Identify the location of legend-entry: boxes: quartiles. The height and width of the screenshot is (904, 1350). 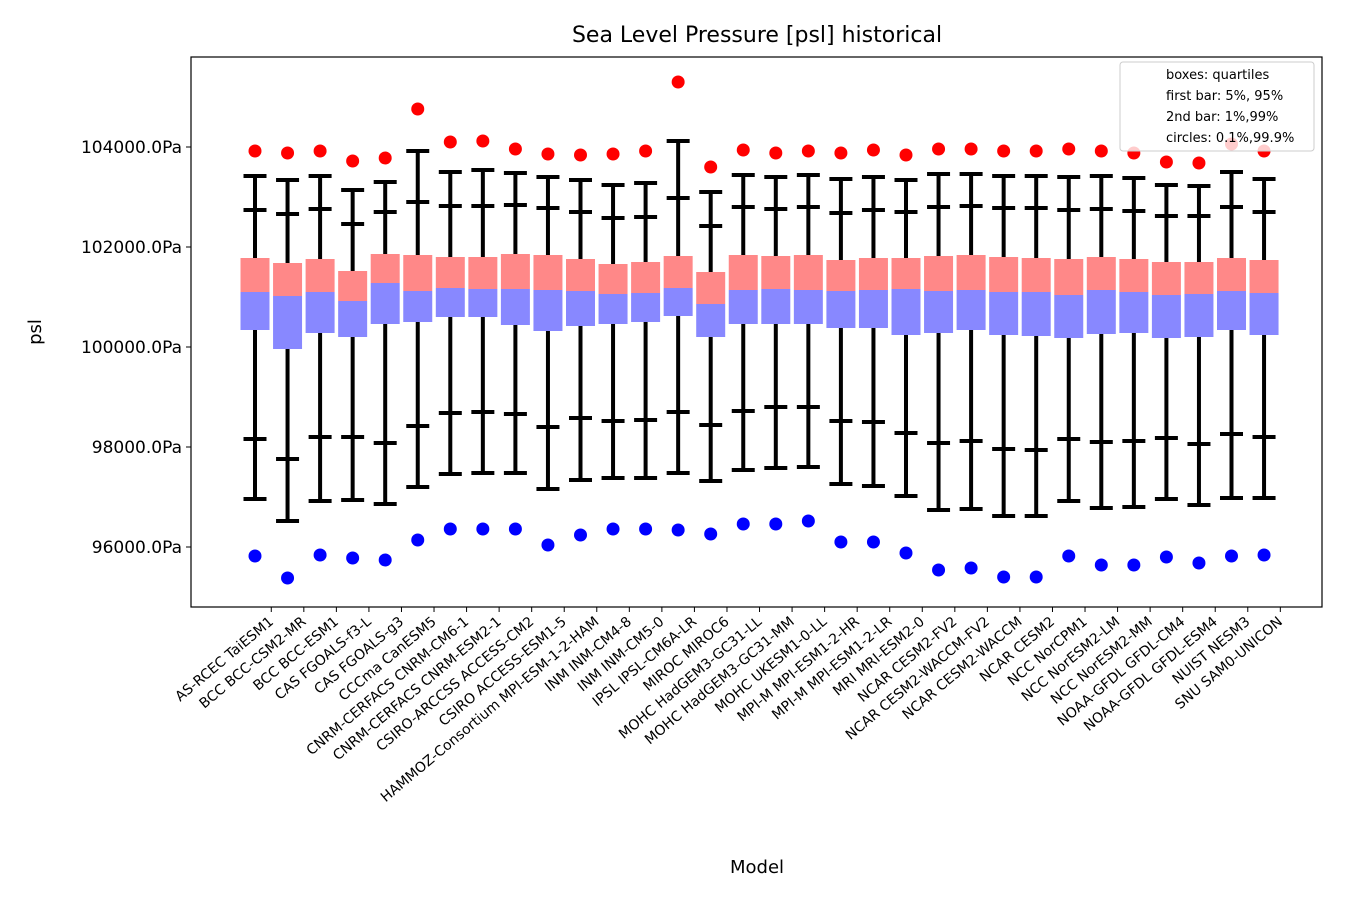
(1218, 75).